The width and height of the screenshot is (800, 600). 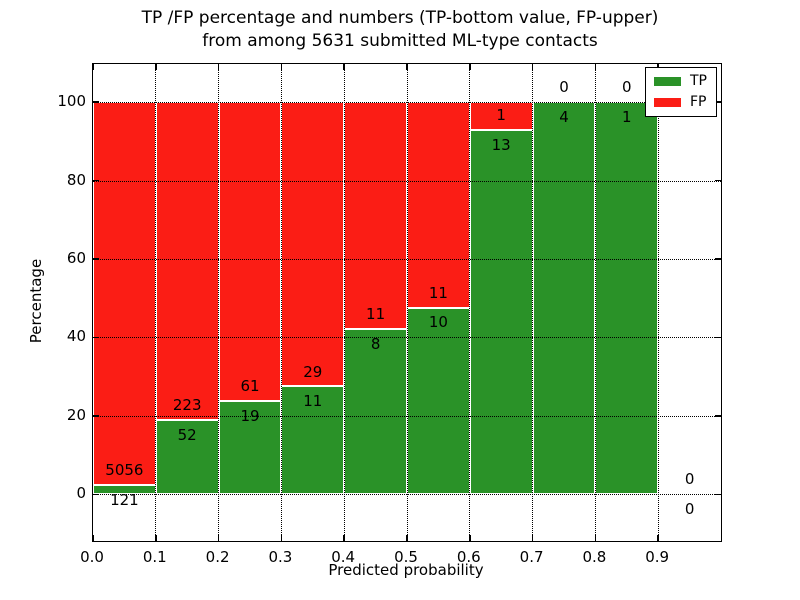 I want to click on legend-label-tp: TP, so click(x=698, y=81).